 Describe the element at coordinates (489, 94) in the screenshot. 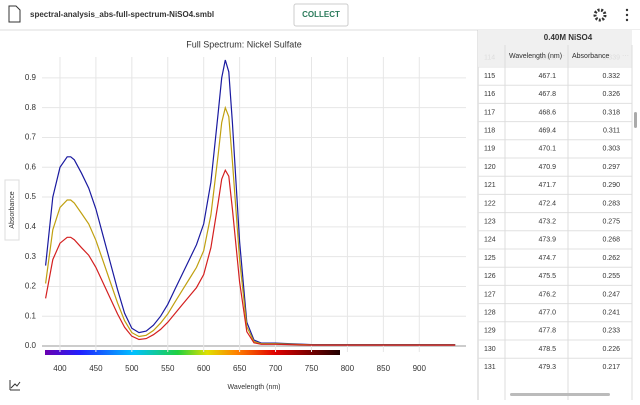

I see `row-index: 116` at that location.